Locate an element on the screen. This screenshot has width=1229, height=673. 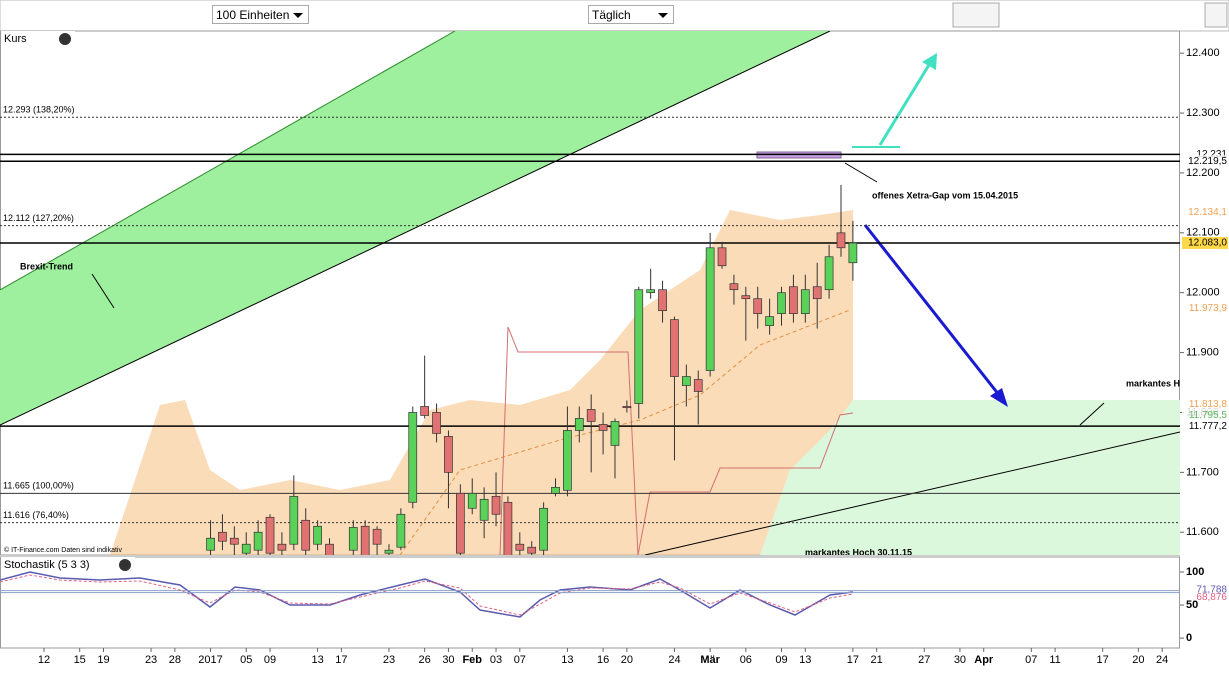
x-tick-label: 05 is located at coordinates (246, 660).